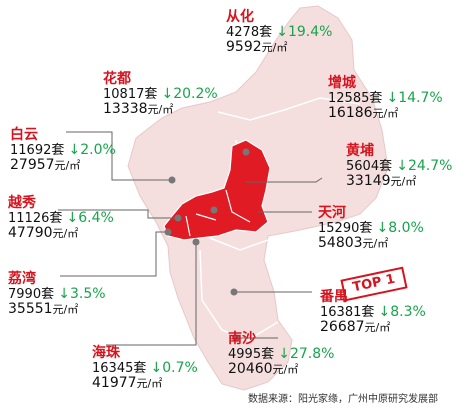 The width and height of the screenshot is (462, 411). What do you see at coordinates (246, 152) in the screenshot?
I see `marker-huangpu` at bounding box center [246, 152].